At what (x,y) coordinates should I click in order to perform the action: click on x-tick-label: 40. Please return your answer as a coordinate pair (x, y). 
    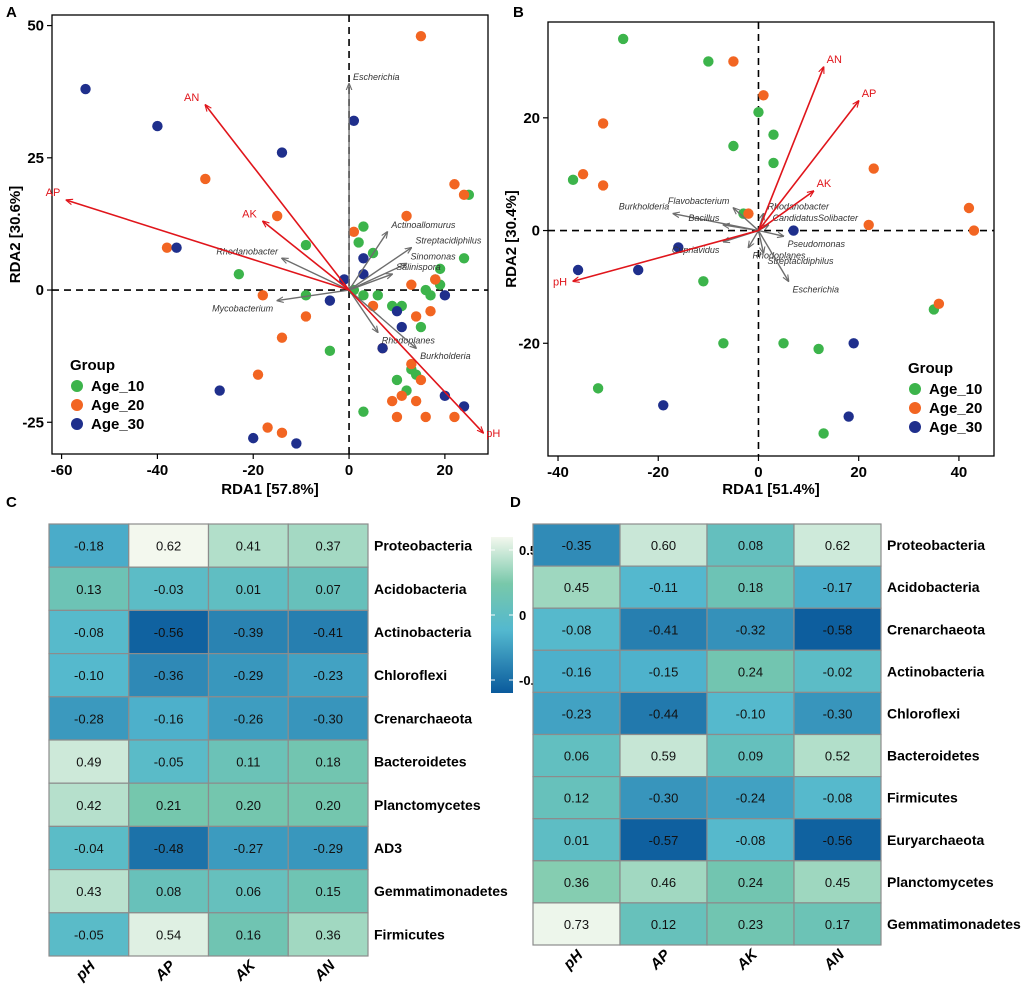
    Looking at the image, I should click on (959, 472).